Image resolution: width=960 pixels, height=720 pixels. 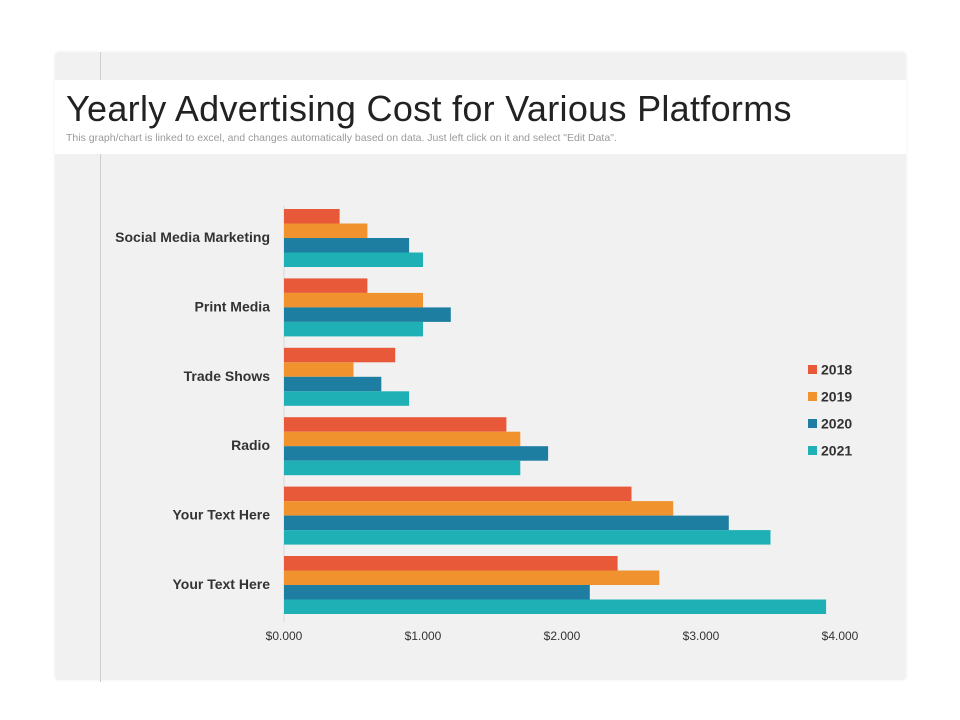 I want to click on x-tick-label: $3.000, so click(x=701, y=636).